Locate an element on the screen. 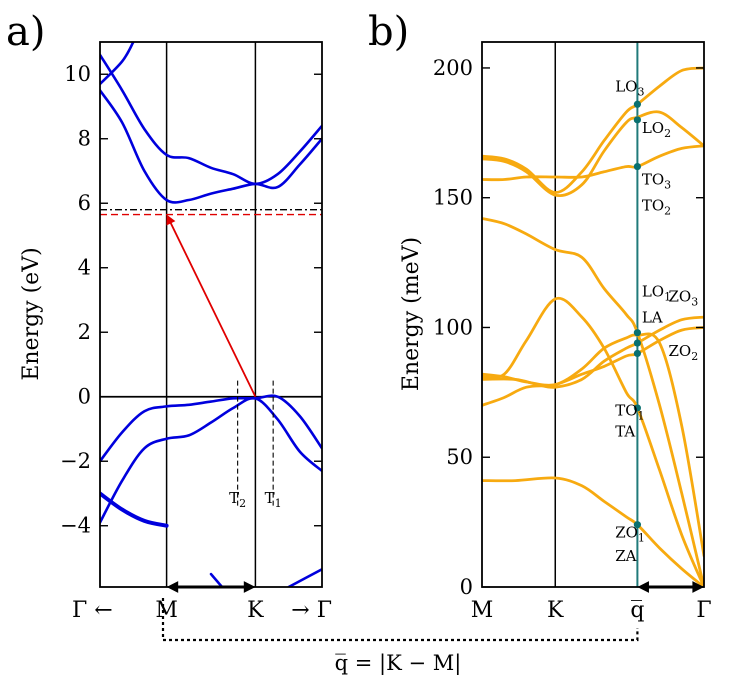 This screenshot has width=747, height=689. transition-arrow is located at coordinates (212, 308).